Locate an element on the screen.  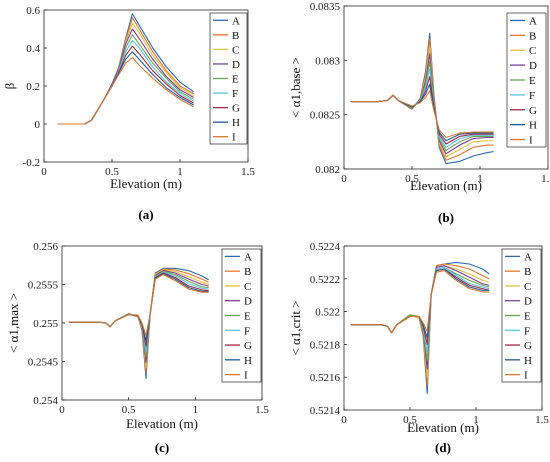
panel-caption: (b) is located at coordinates (446, 217).